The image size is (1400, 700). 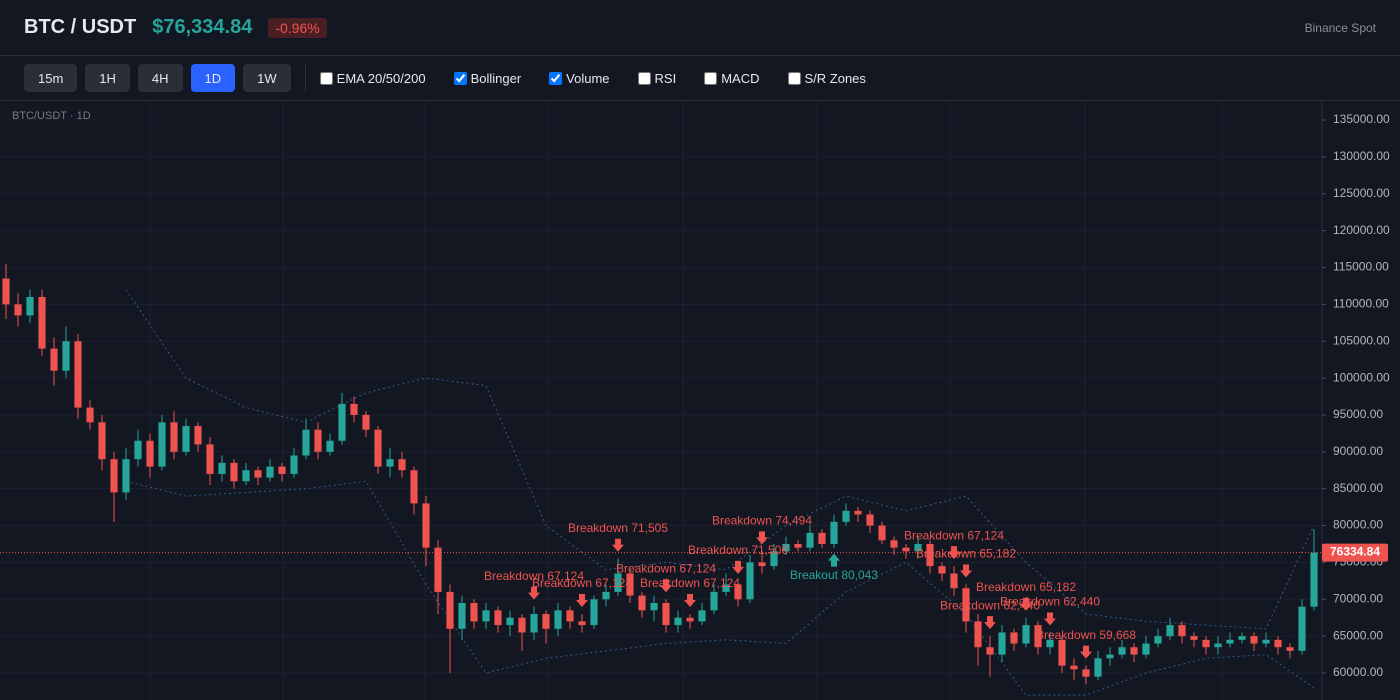 What do you see at coordinates (834, 575) in the screenshot?
I see `annotation-label: Breakout 80,043` at bounding box center [834, 575].